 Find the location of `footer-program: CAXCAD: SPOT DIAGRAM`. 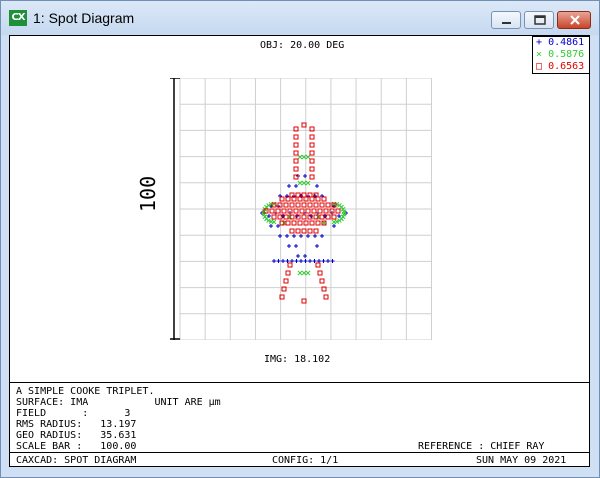

footer-program: CAXCAD: SPOT DIAGRAM is located at coordinates (76, 460).